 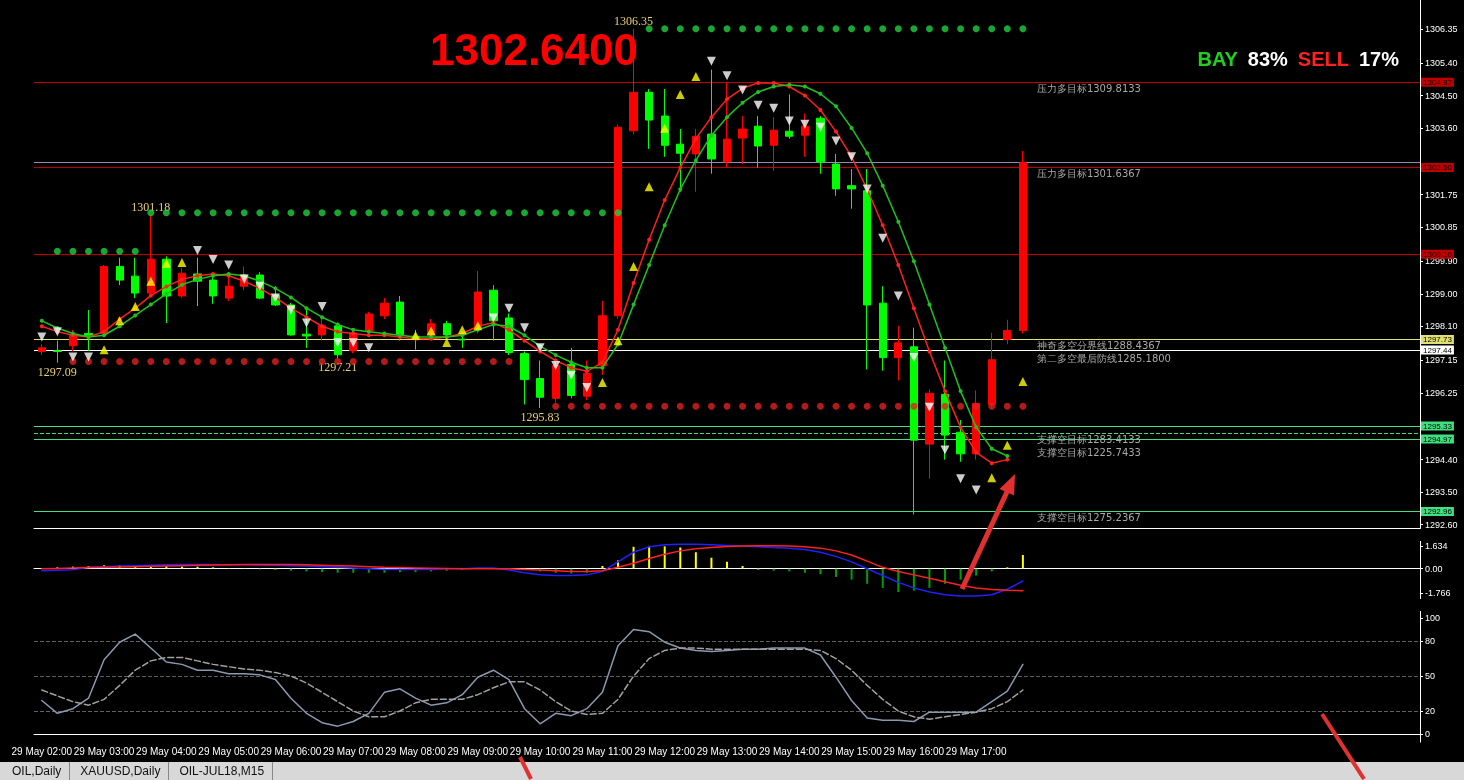 I want to click on y-tick-label: 1300.85, so click(x=1441, y=227).